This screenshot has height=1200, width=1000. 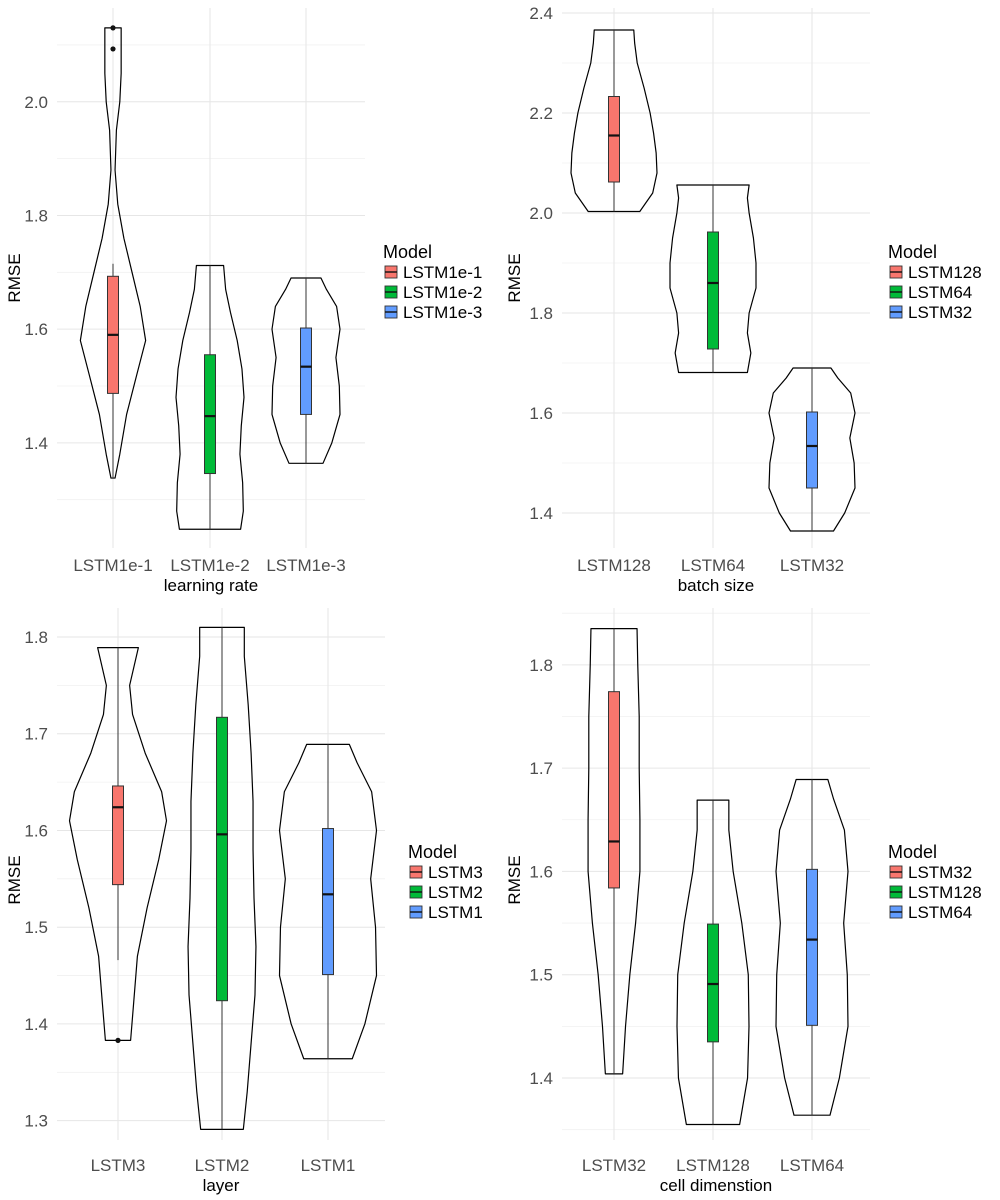 What do you see at coordinates (305, 565) in the screenshot?
I see `x-tick-label: LSTM1e-3` at bounding box center [305, 565].